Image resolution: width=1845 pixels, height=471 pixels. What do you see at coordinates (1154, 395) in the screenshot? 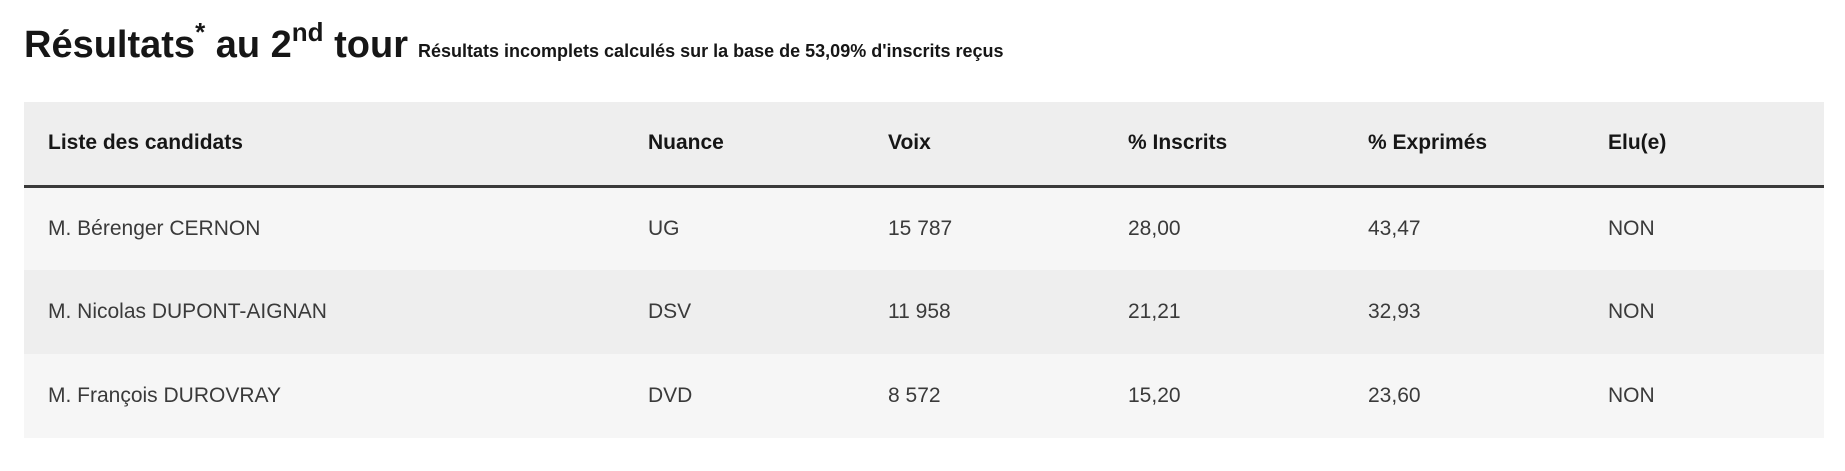
I see `cell-inscrits: 15,20` at bounding box center [1154, 395].